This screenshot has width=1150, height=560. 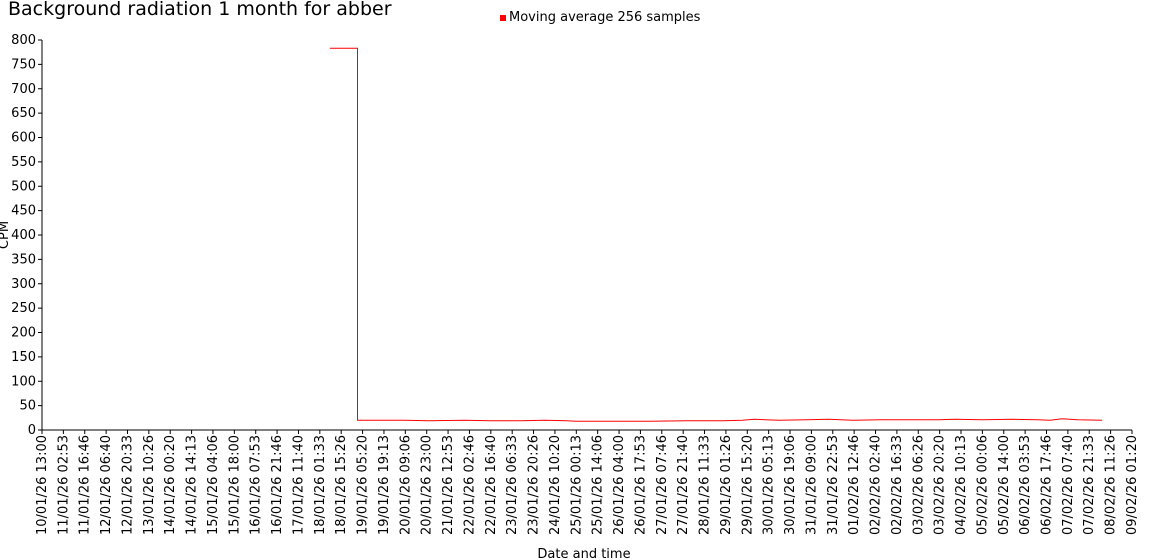 I want to click on x-tick-label: 08/02/26 11:26, so click(x=1111, y=485).